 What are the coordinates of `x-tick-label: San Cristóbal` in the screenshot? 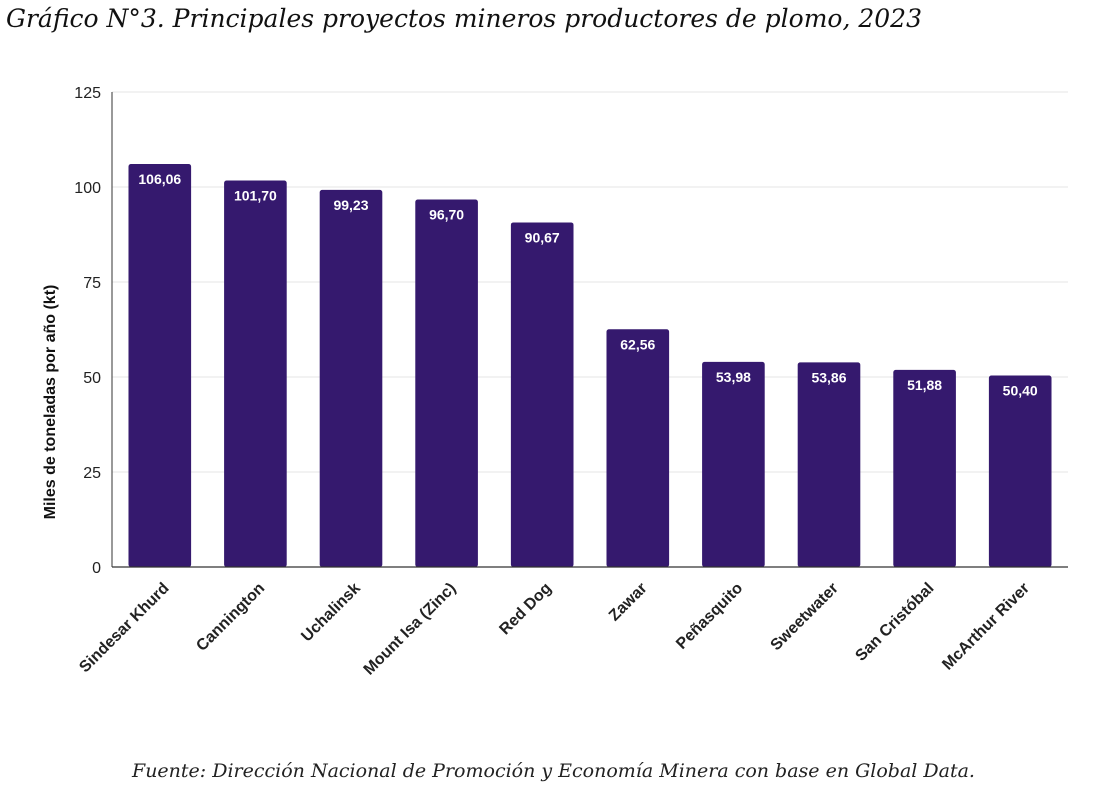 It's located at (894, 622).